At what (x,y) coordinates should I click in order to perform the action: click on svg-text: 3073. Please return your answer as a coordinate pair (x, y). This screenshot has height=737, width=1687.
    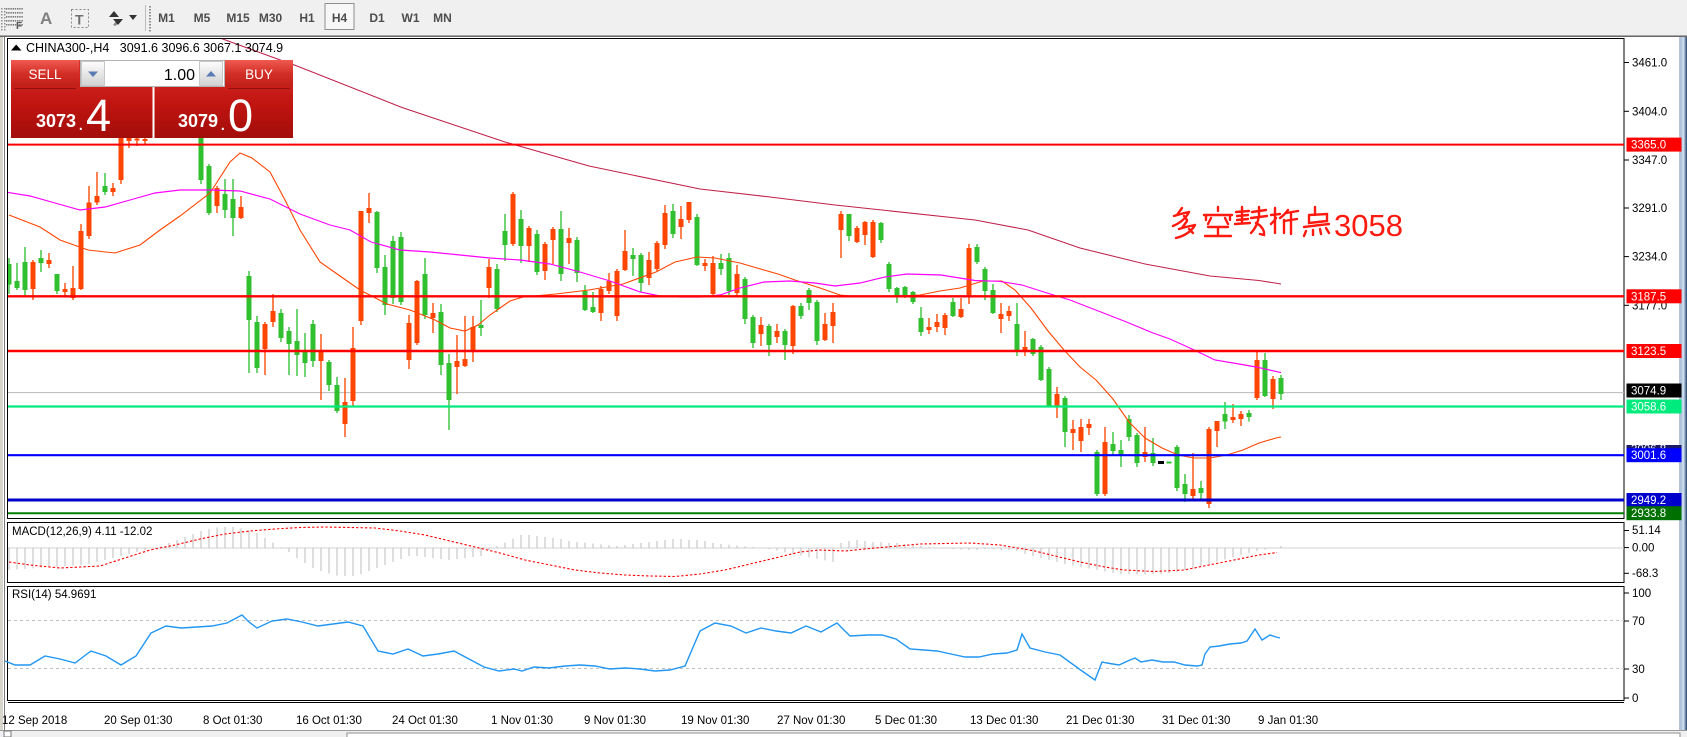
    Looking at the image, I should click on (56, 121).